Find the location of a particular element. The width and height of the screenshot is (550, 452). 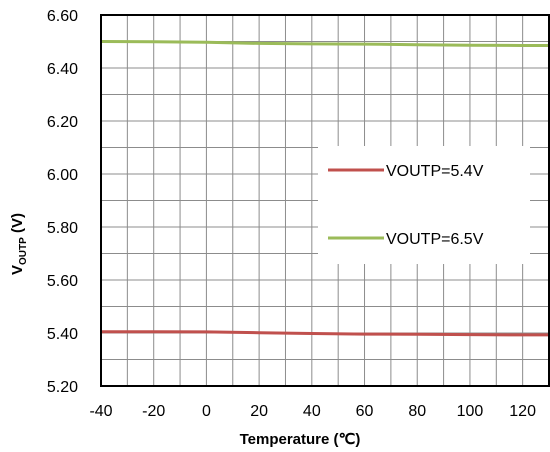

y-axis-title-subscript: OUTP is located at coordinates (23, 251).